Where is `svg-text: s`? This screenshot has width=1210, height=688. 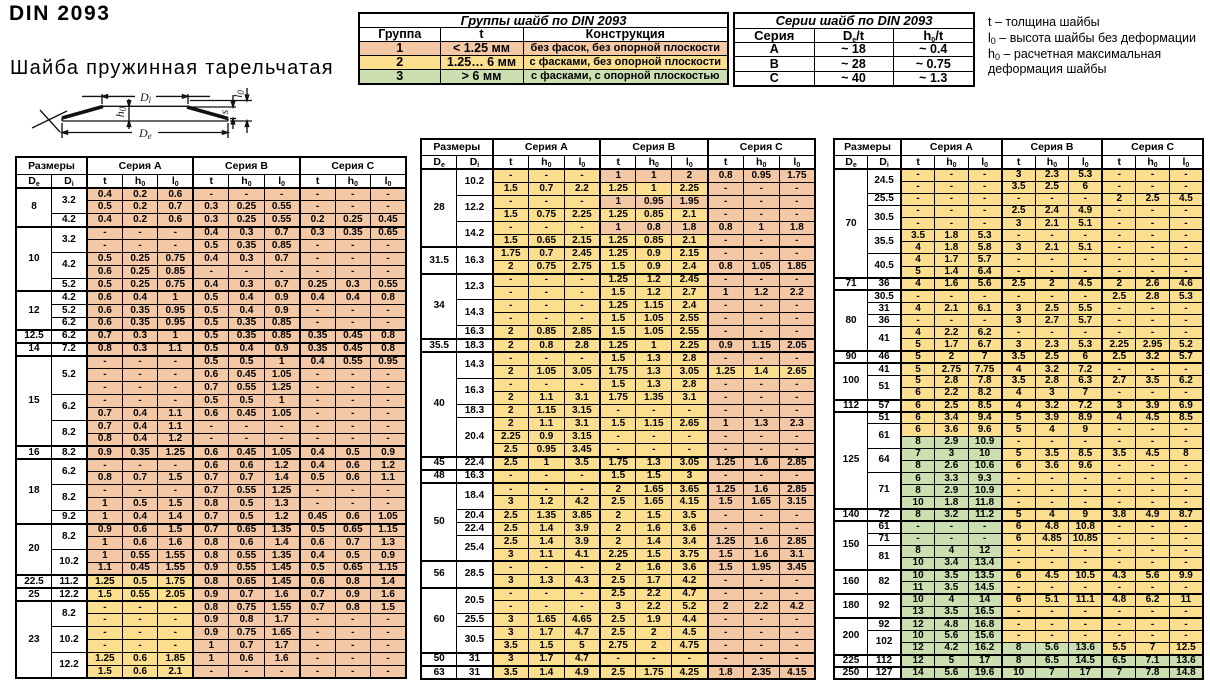 svg-text: s is located at coordinates (224, 111).